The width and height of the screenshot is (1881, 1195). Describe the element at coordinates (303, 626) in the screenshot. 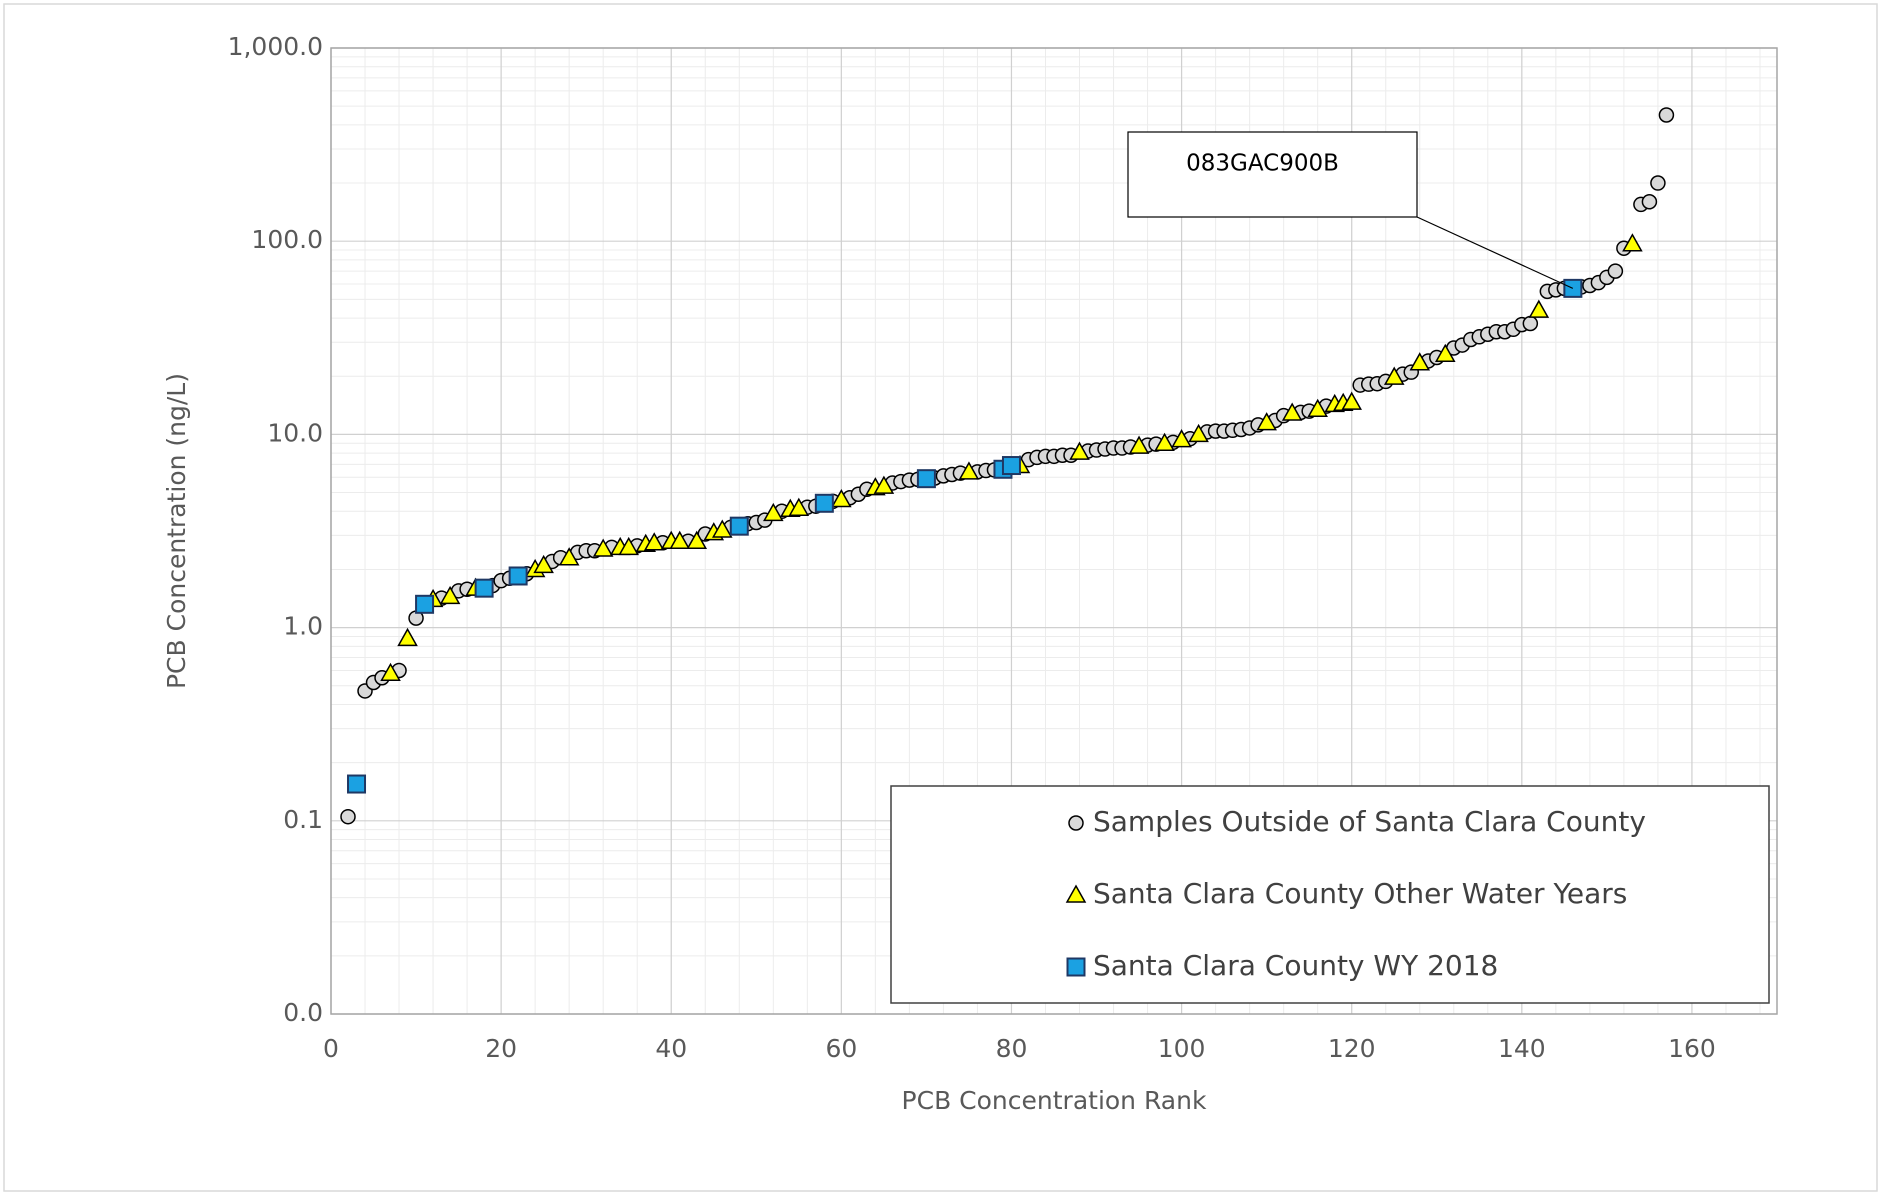

I see `y-tick-label: 1.0` at that location.